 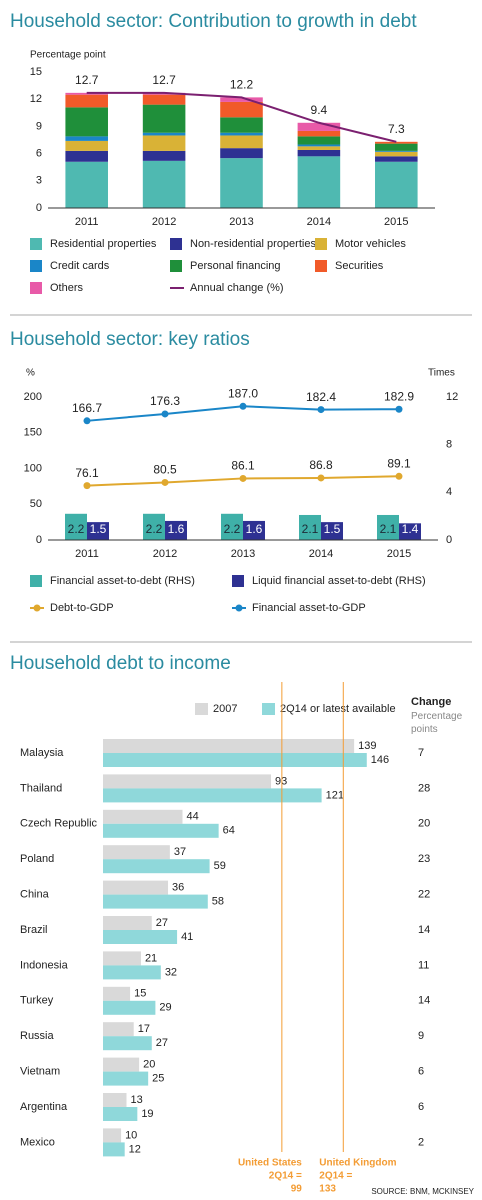 I want to click on change-title: Change, so click(x=431, y=702).